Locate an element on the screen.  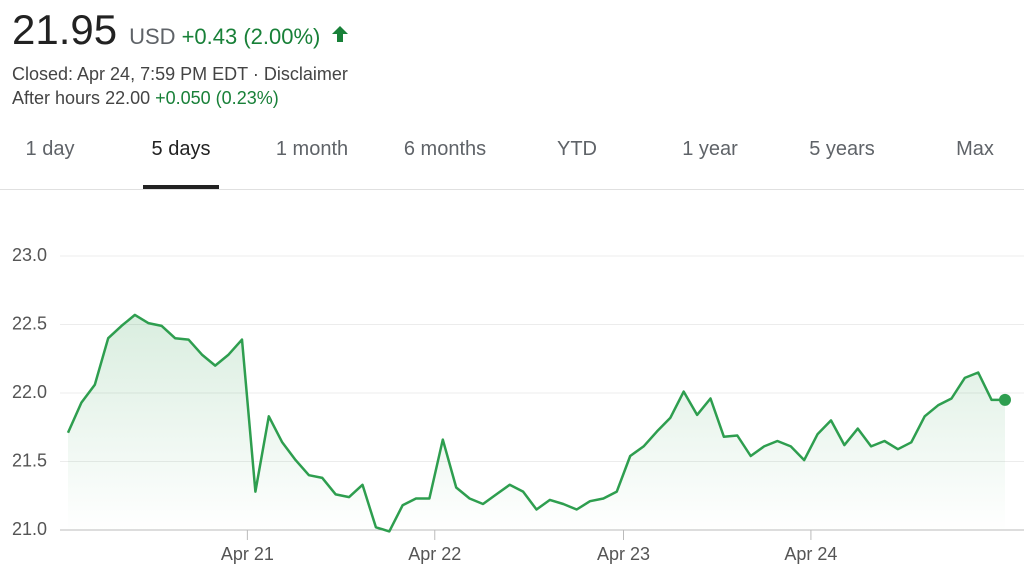
range-tab: 1 year is located at coordinates (710, 149).